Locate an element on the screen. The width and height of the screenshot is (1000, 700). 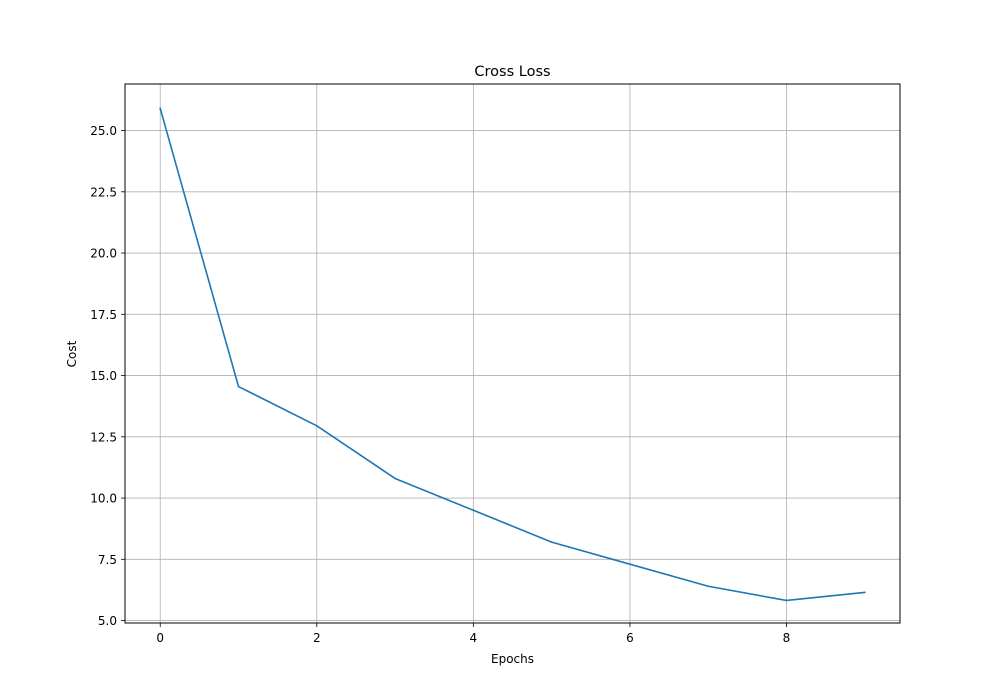
y-tick-label: 25.0 is located at coordinates (103, 131).